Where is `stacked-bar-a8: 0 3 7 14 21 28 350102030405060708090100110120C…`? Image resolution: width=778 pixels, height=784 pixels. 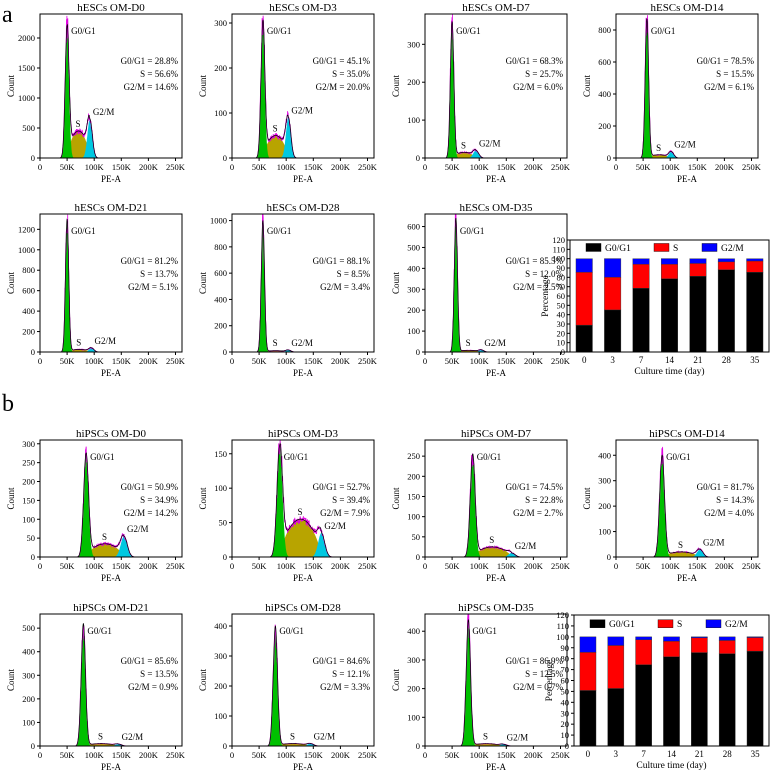 stacked-bar-a8: 0 3 7 14 21 28 350102030405060708090100110120C… is located at coordinates (655, 306).